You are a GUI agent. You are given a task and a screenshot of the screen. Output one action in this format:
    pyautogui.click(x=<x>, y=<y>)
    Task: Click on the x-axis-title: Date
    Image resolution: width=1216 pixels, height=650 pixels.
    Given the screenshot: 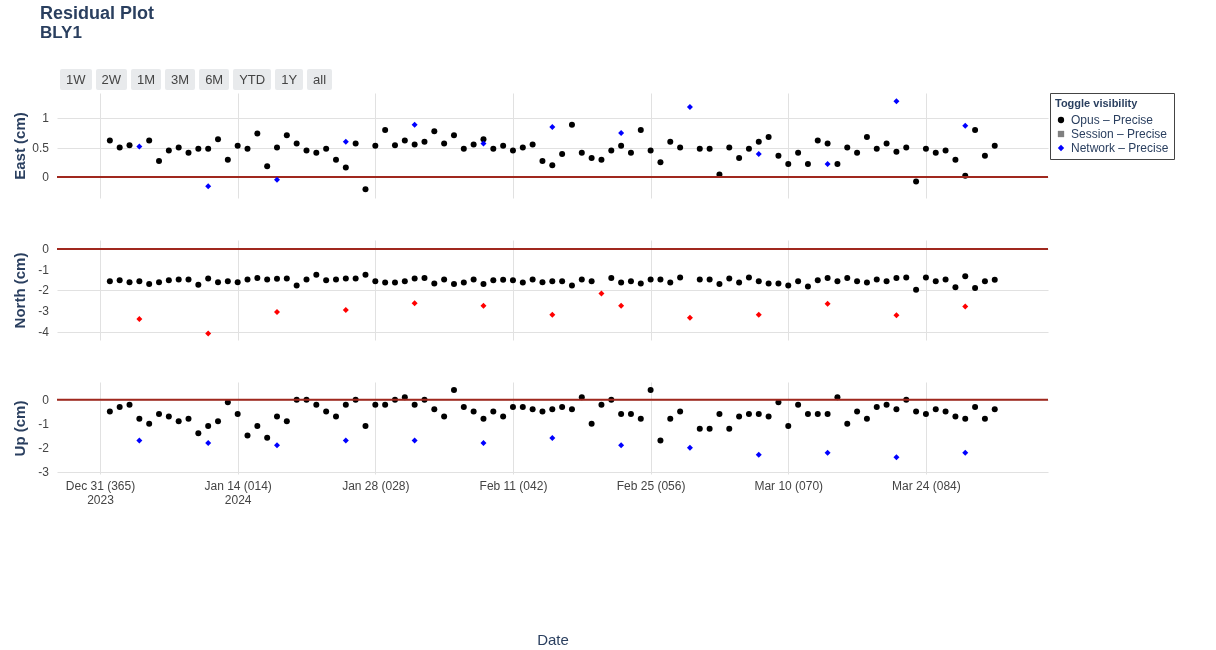 What is the action you would take?
    pyautogui.click(x=553, y=639)
    